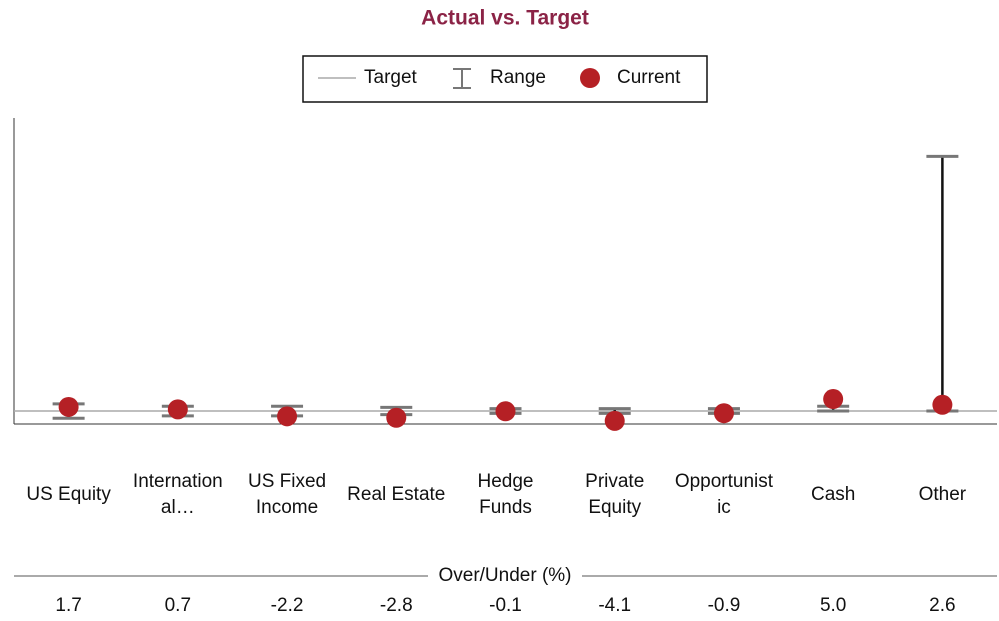 This screenshot has height=621, width=999. Describe the element at coordinates (396, 494) in the screenshot. I see `x-tick-label: Real Estate` at that location.